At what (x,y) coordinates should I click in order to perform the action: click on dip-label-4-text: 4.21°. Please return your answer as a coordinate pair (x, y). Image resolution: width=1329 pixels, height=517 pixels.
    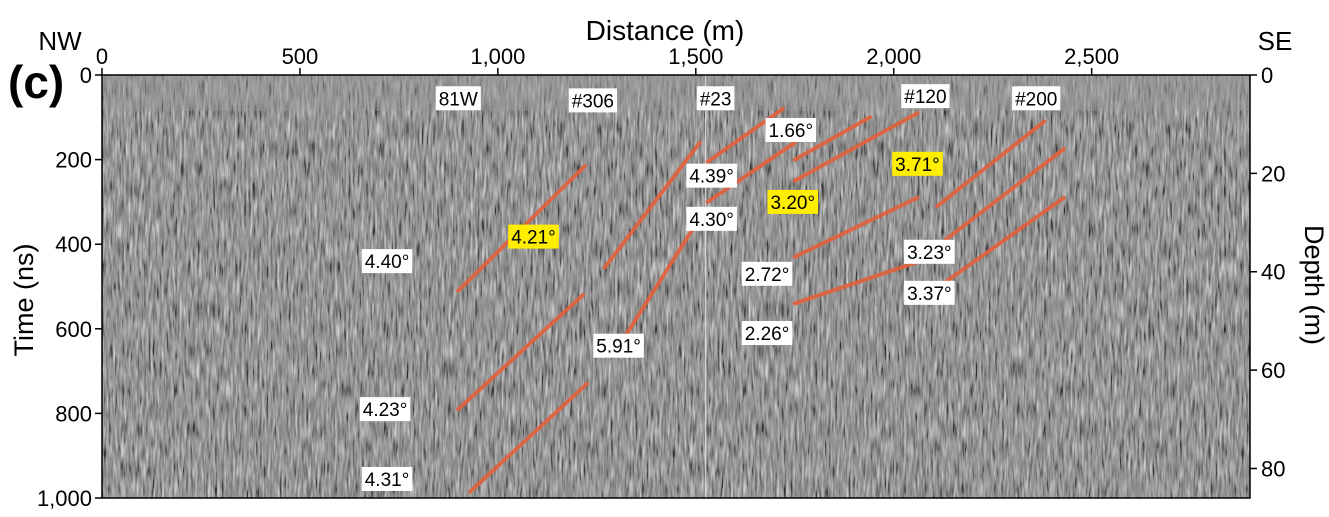
    Looking at the image, I should click on (533, 238).